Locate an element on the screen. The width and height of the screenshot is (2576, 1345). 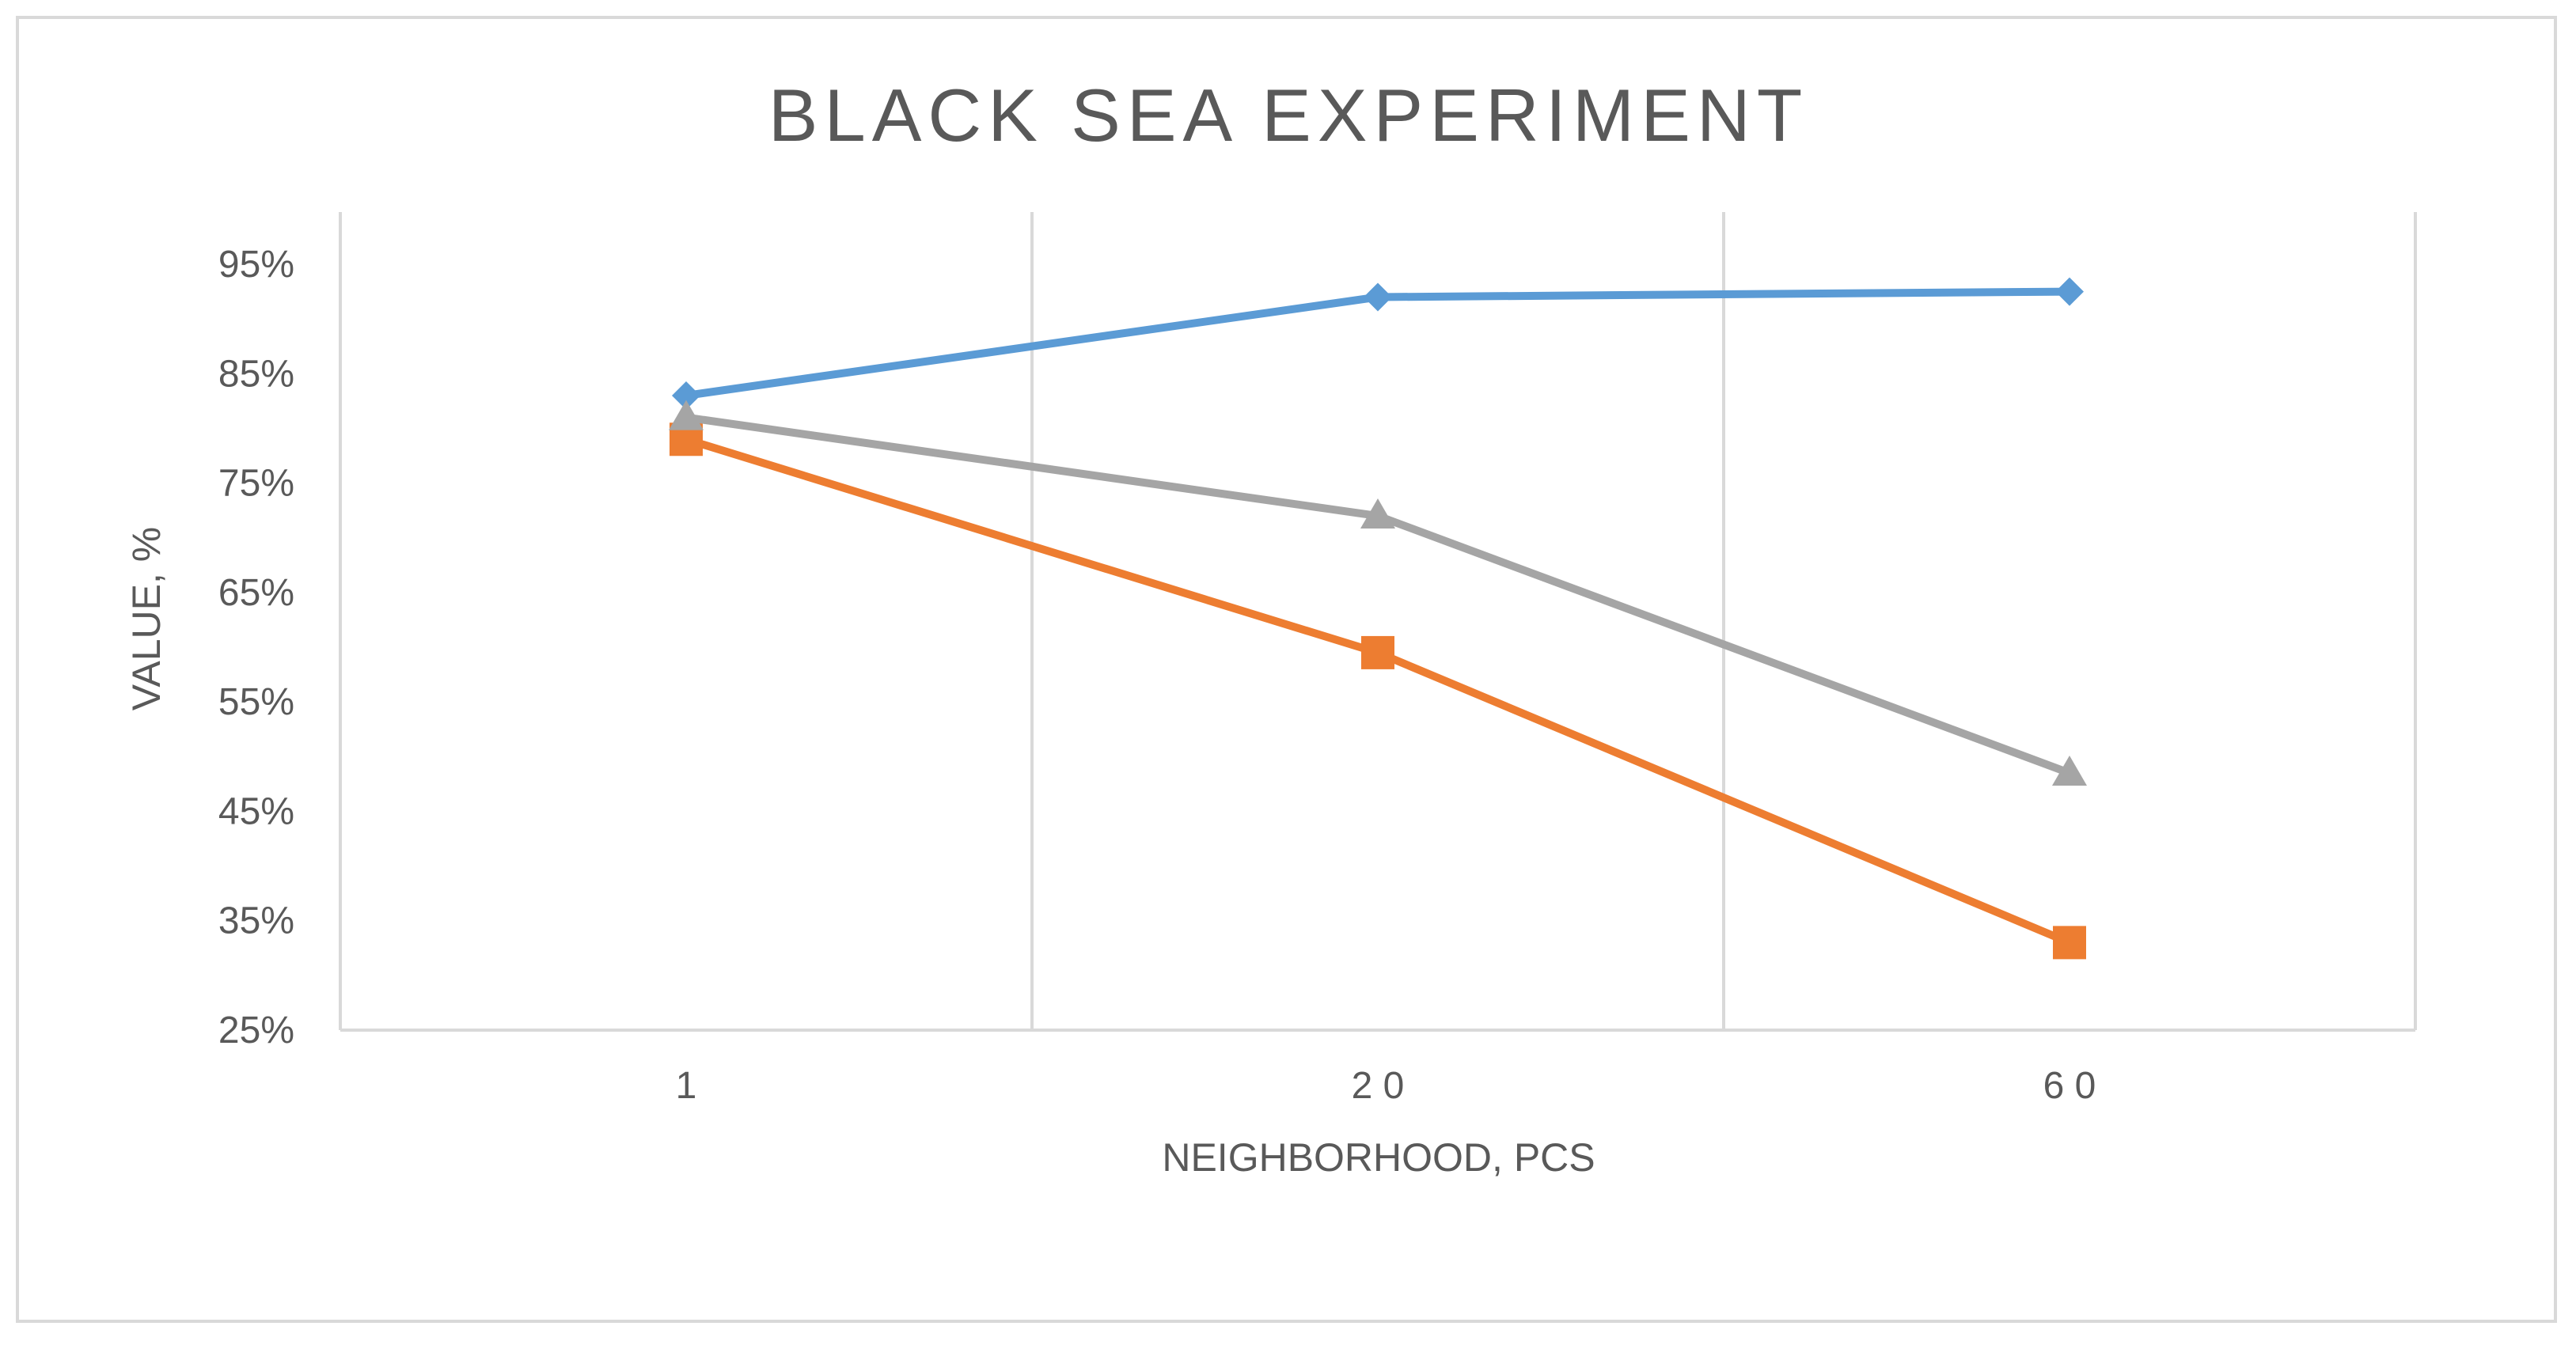
y-tick-label: 35% is located at coordinates (256, 921).